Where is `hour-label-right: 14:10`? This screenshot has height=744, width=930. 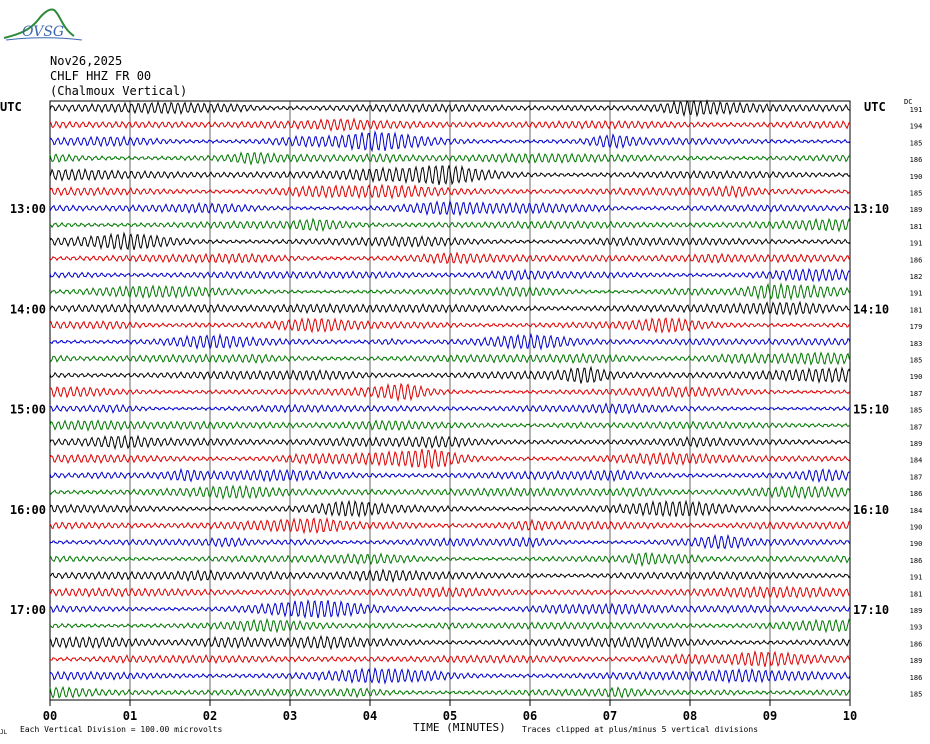
hour-label-right: 14:10 is located at coordinates (871, 309).